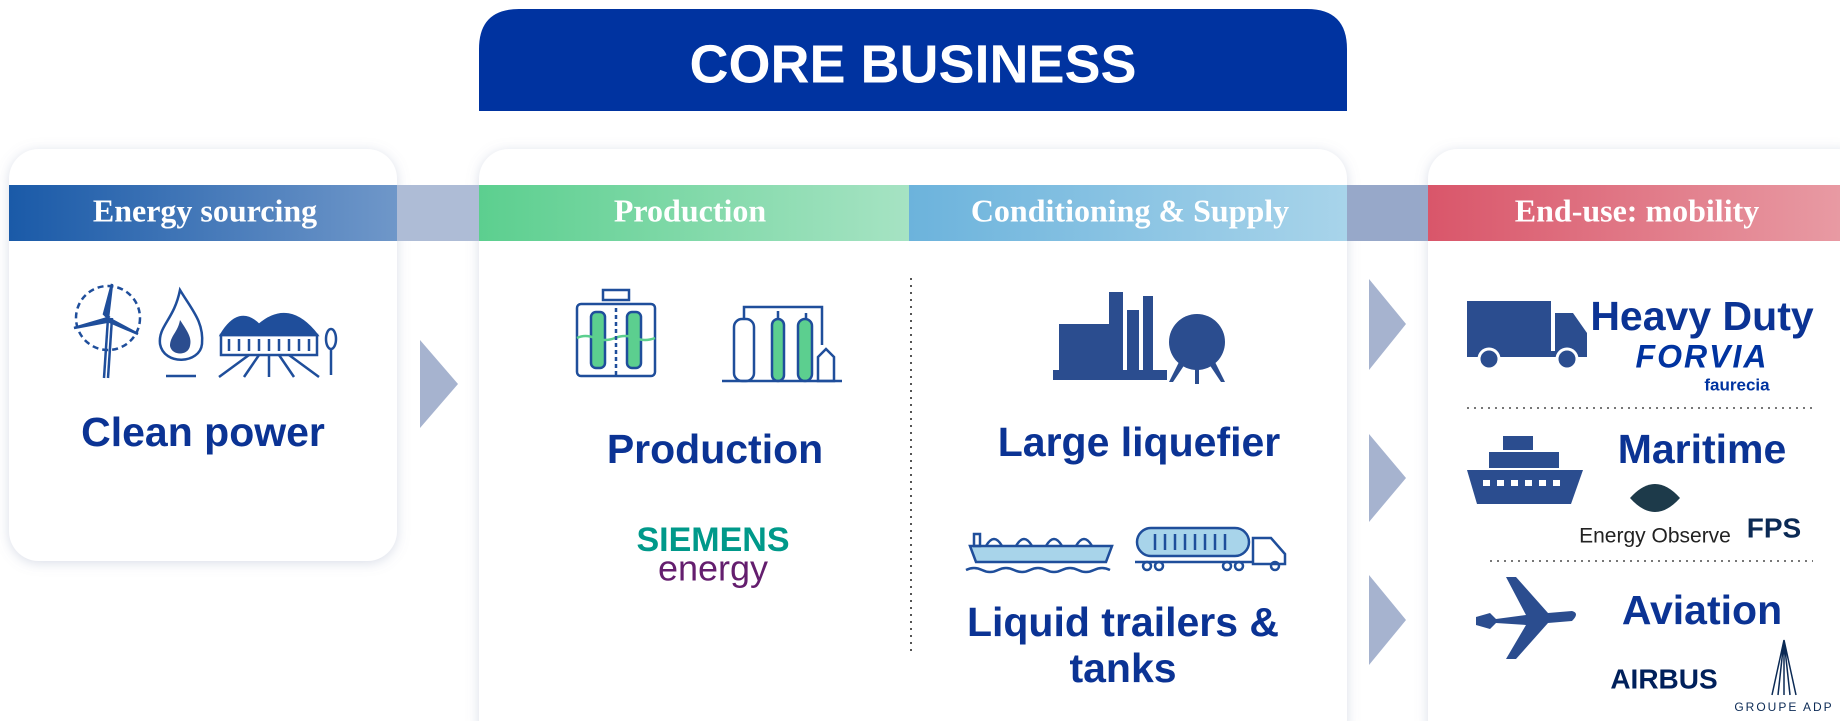 The width and height of the screenshot is (1840, 721). What do you see at coordinates (1525, 470) in the screenshot?
I see `ship-icon` at bounding box center [1525, 470].